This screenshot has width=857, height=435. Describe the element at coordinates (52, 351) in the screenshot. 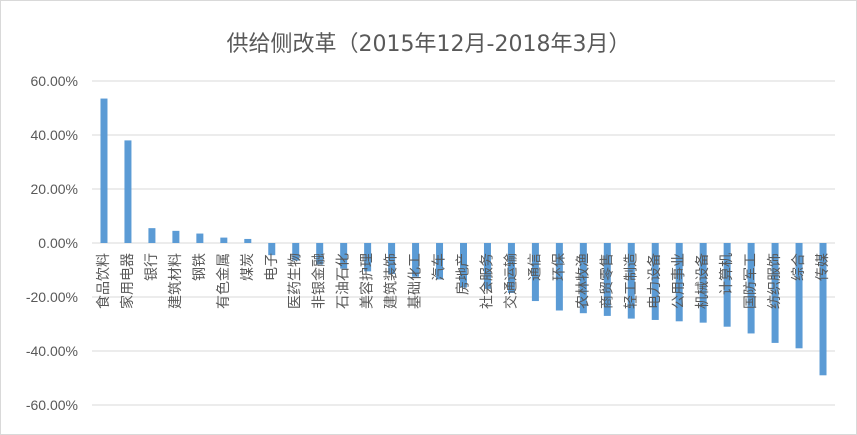

I see `y-tick-label: -40.00%` at that location.